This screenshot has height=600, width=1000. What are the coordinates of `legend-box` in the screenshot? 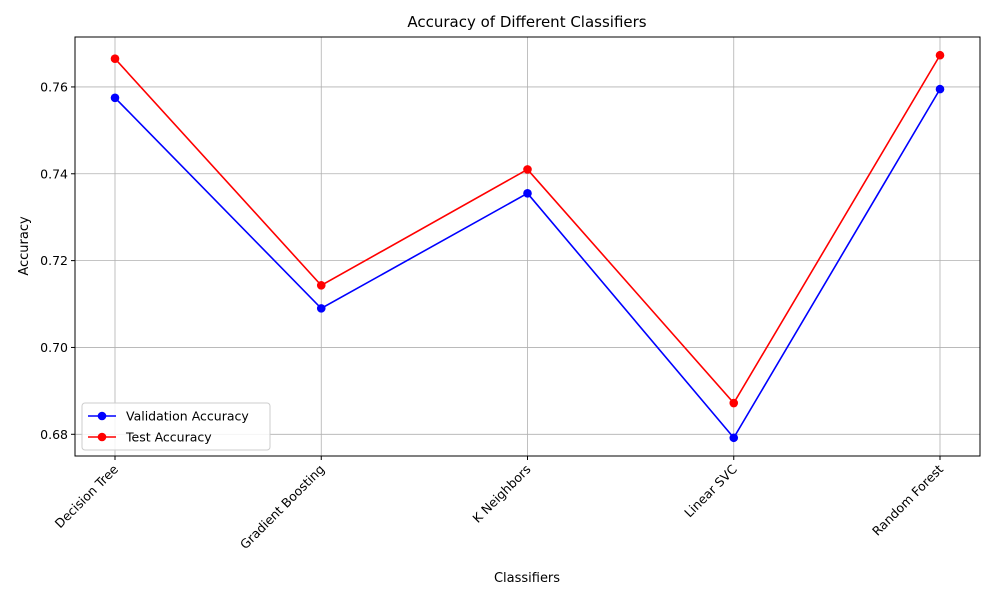 It's located at (176, 426).